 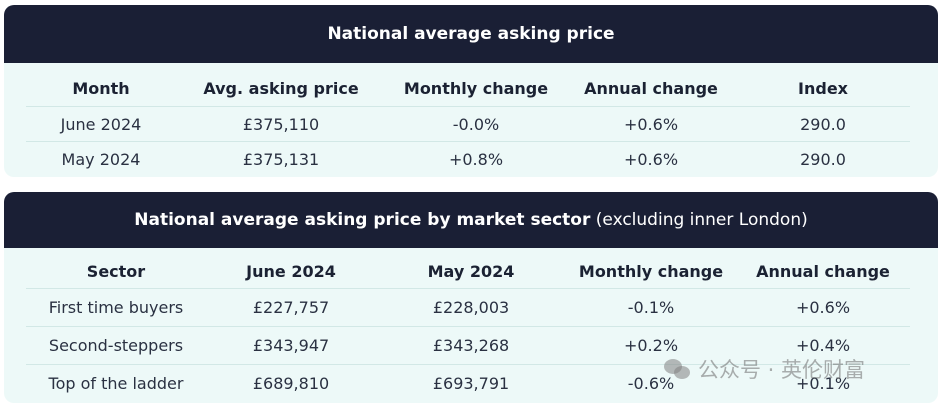 What do you see at coordinates (281, 124) in the screenshot?
I see `table-cell: £375,110` at bounding box center [281, 124].